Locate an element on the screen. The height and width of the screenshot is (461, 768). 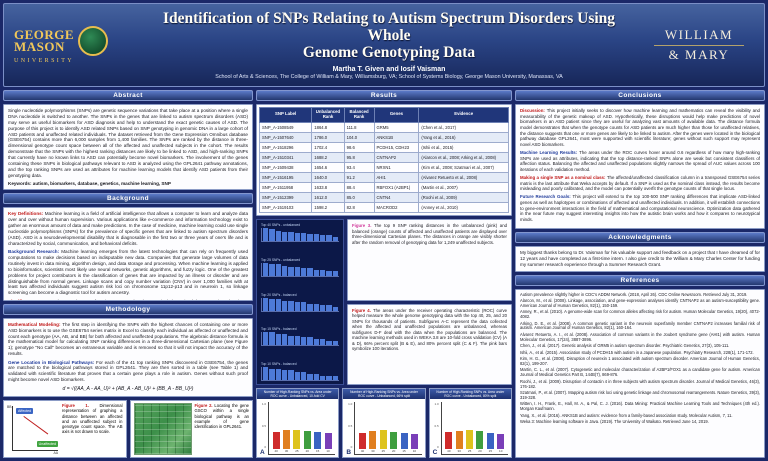
roc-chart-area: 1.0 0.5 0 40 30 25 20 15 10 is located at coordinates (297, 428).